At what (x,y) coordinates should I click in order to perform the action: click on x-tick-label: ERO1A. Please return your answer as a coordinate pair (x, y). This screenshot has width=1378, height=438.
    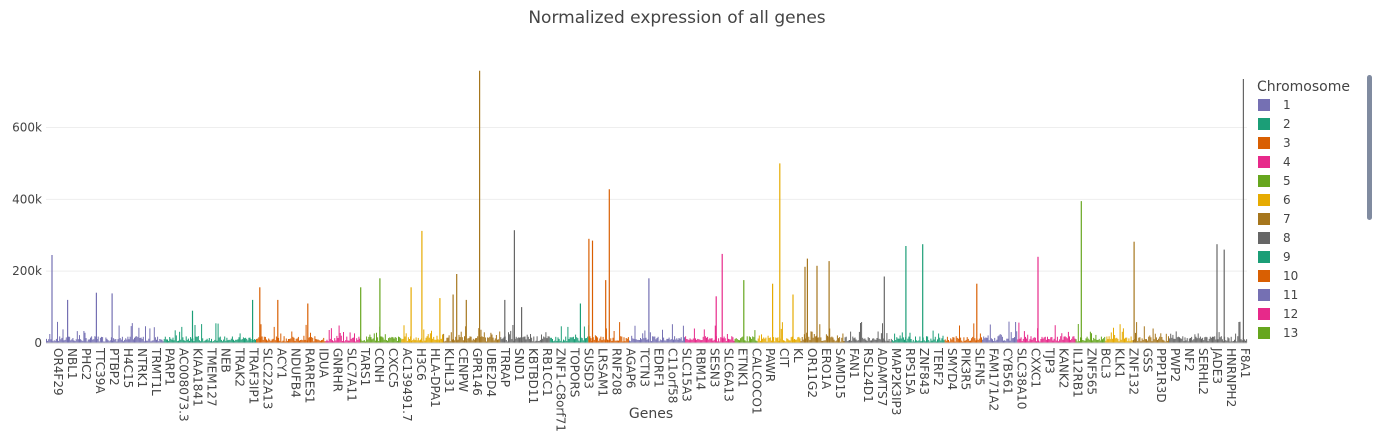
    Looking at the image, I should click on (826, 369).